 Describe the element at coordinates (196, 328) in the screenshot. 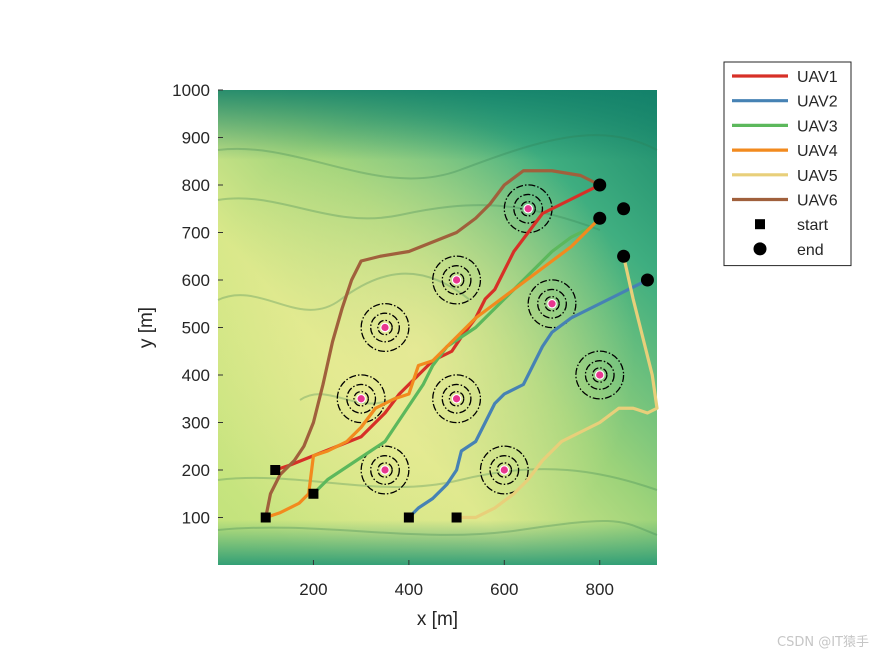

I see `y-tick-label: 500` at that location.